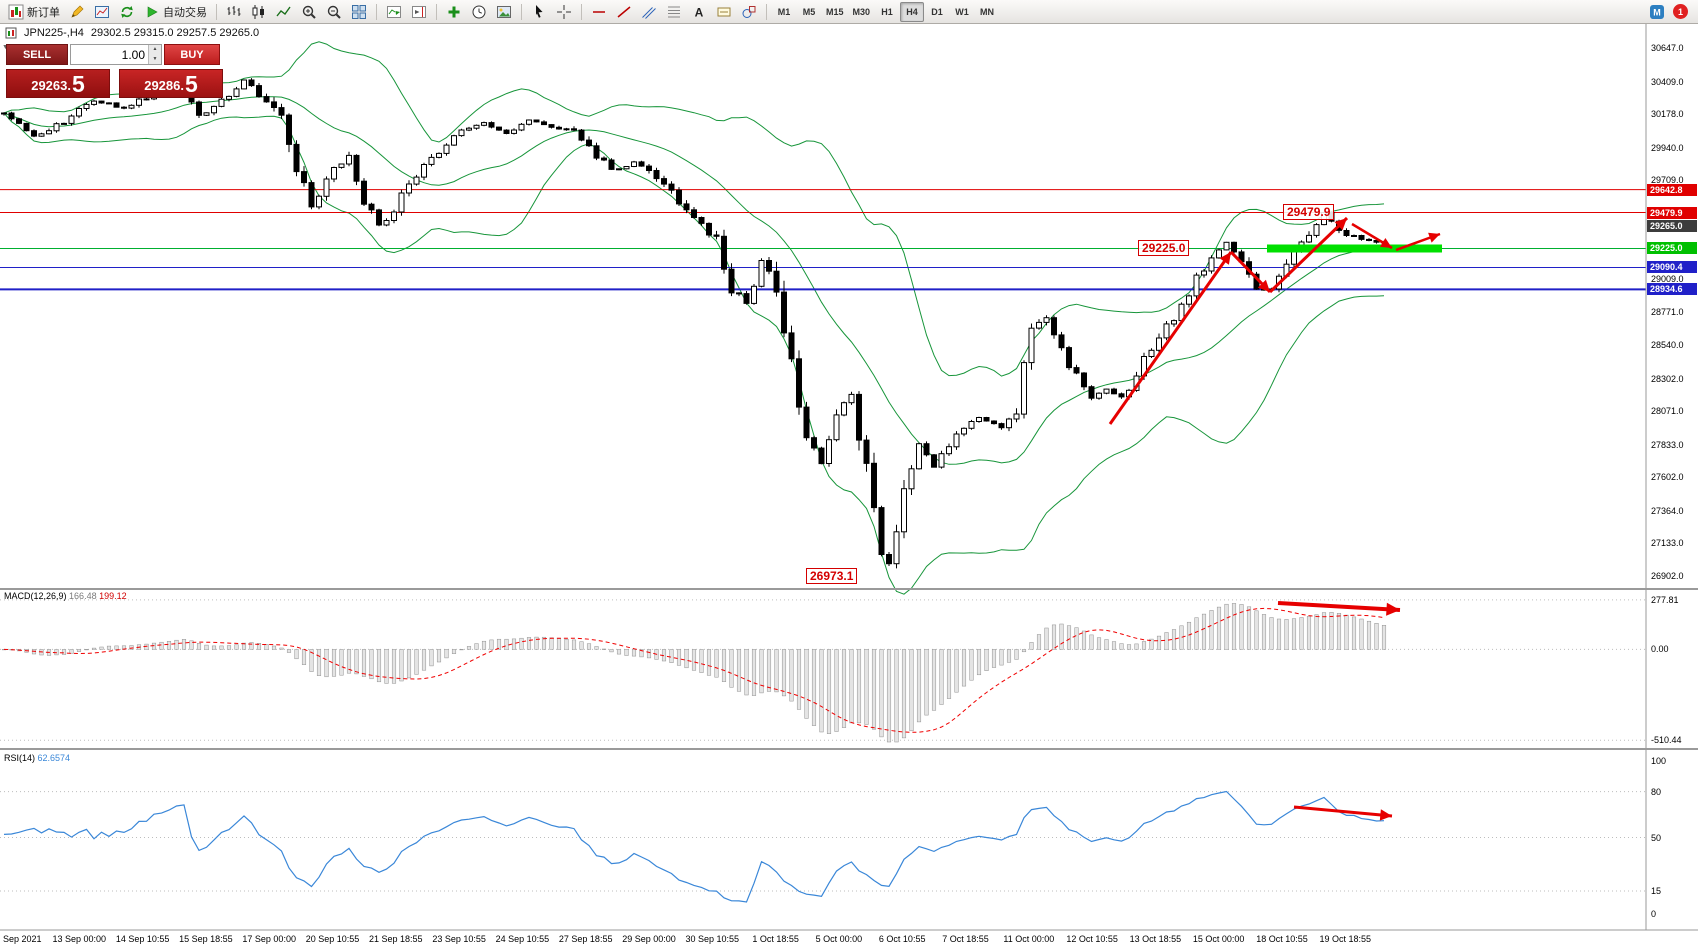  Describe the element at coordinates (1309, 212) in the screenshot. I see `price-tag-29479-9: 29479.9` at that location.